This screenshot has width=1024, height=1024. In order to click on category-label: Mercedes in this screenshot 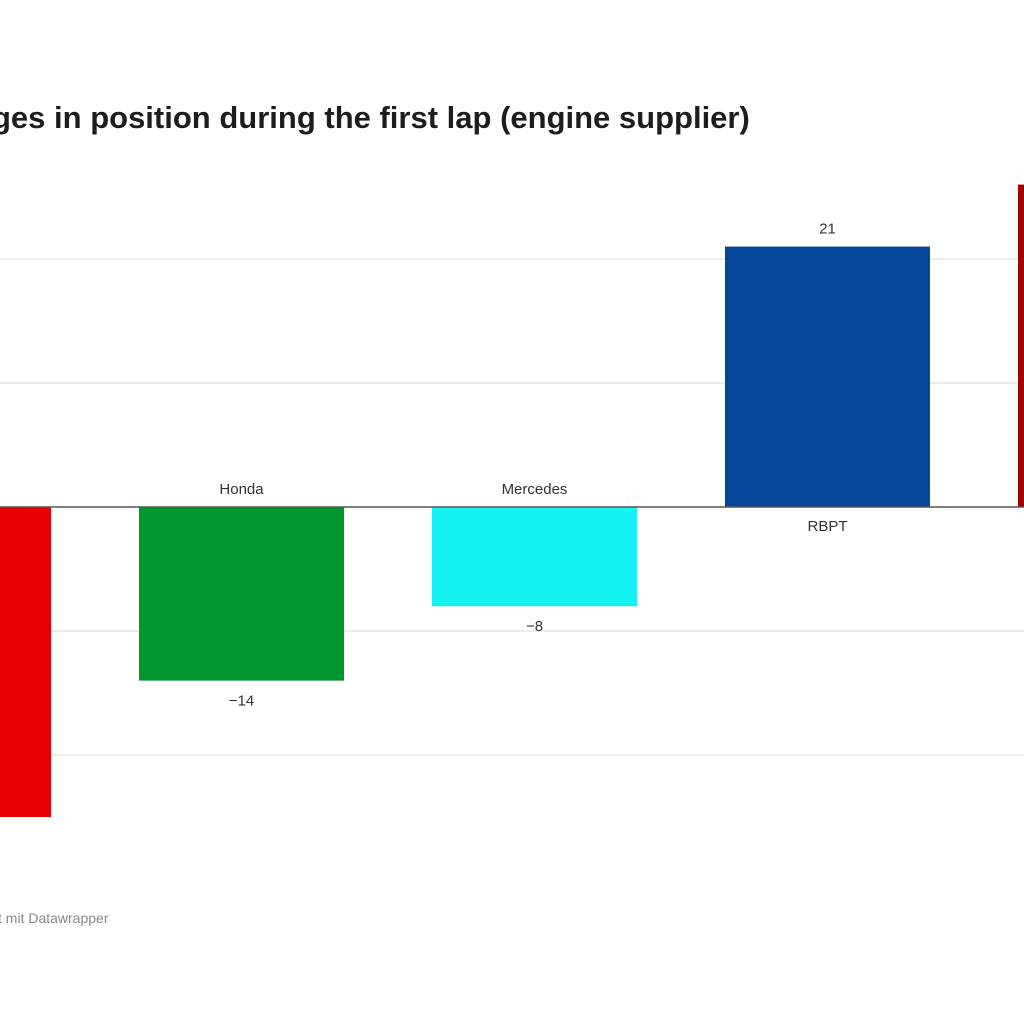, I will do `click(535, 489)`.